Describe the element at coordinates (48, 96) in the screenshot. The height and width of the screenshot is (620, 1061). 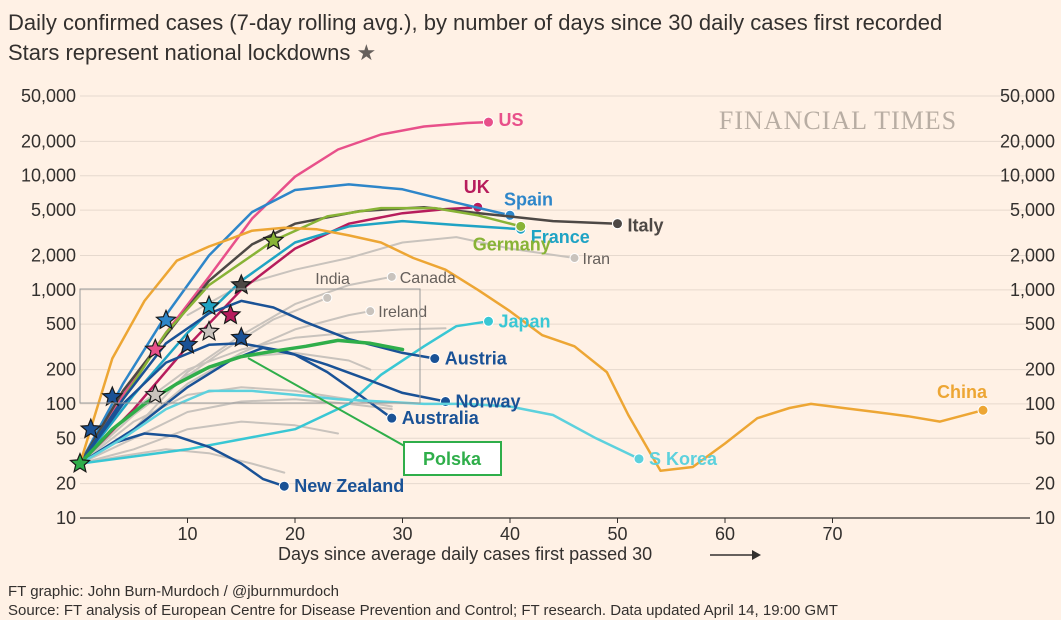
I see `y-tick-label-left: 50,000` at that location.